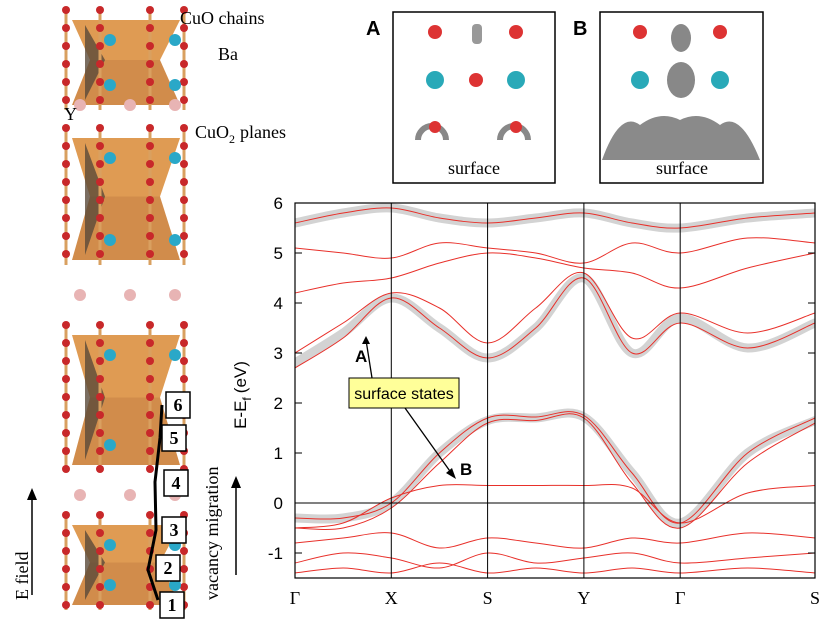  What do you see at coordinates (295, 598) in the screenshot?
I see `x-tick-label: Γ` at bounding box center [295, 598].